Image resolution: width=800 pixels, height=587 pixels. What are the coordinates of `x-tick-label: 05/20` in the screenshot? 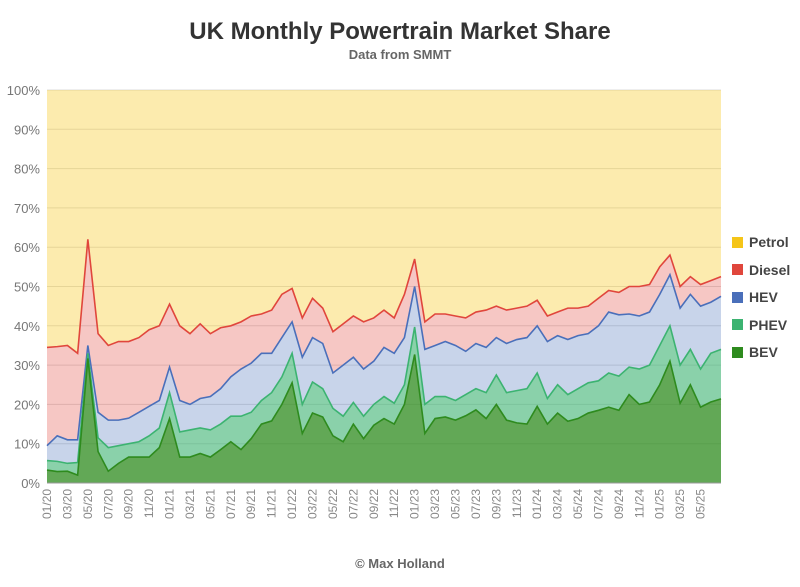 It's located at (88, 504).